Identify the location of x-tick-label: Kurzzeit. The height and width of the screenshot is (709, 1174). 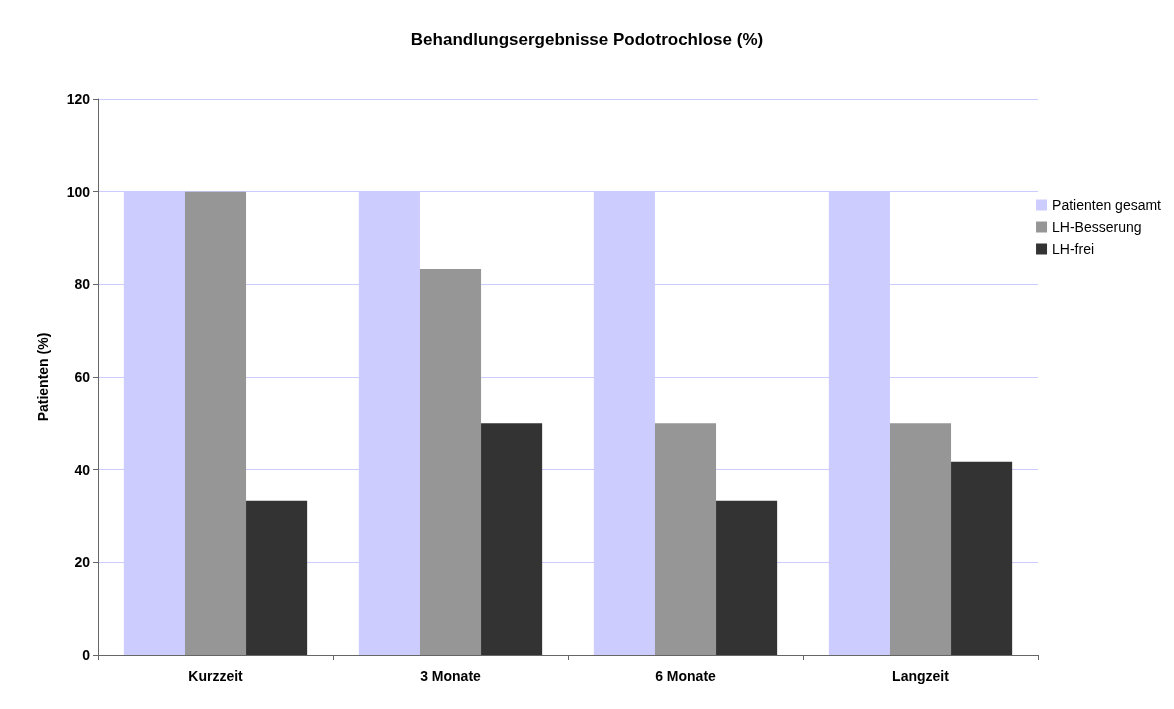
(216, 676).